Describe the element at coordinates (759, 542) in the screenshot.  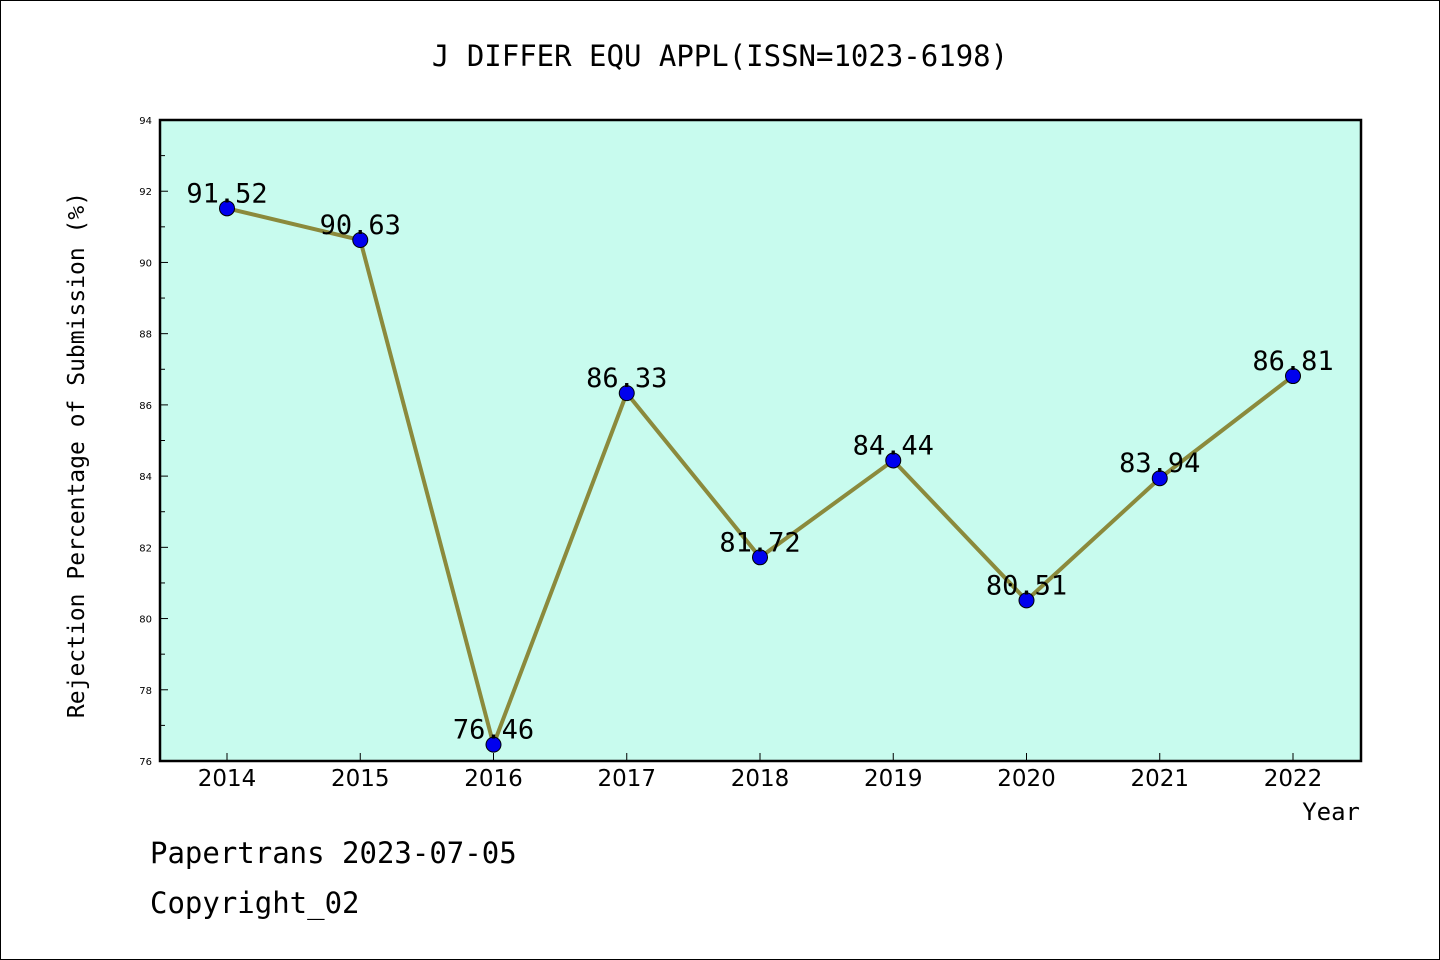
I see `data-label: 81.72` at that location.